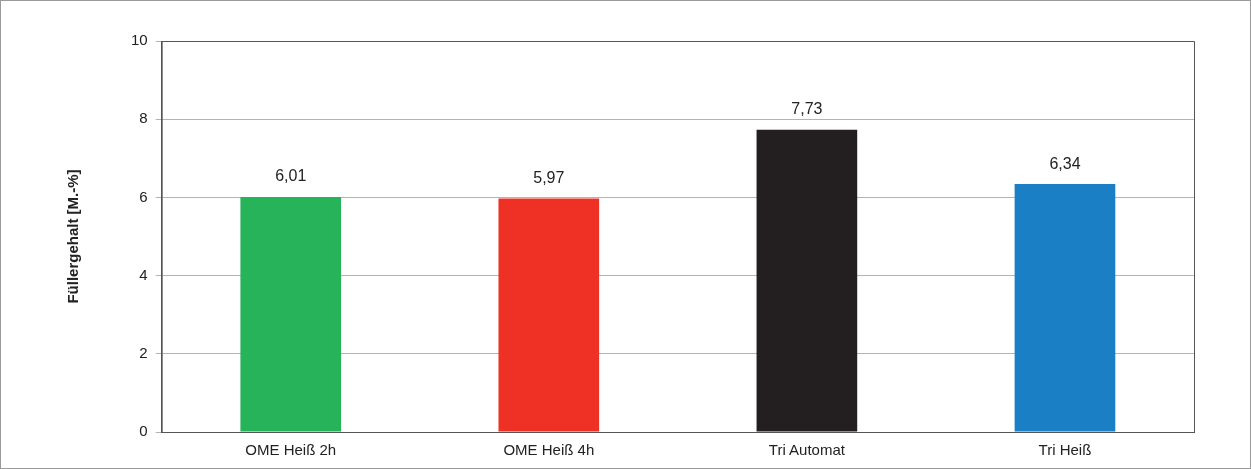 Image resolution: width=1251 pixels, height=469 pixels. What do you see at coordinates (807, 450) in the screenshot?
I see `x-tick-label: Tri Automat` at bounding box center [807, 450].